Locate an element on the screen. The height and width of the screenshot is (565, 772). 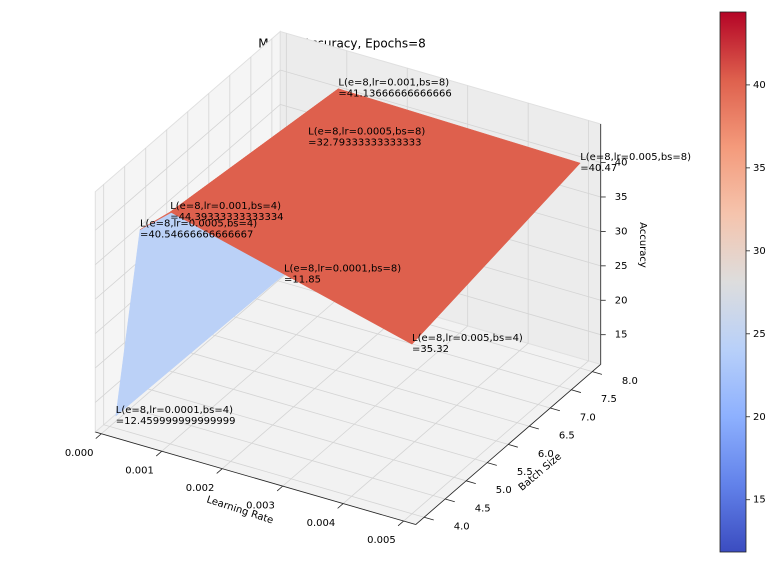
x-tick-label: 0.003 is located at coordinates (260, 505).